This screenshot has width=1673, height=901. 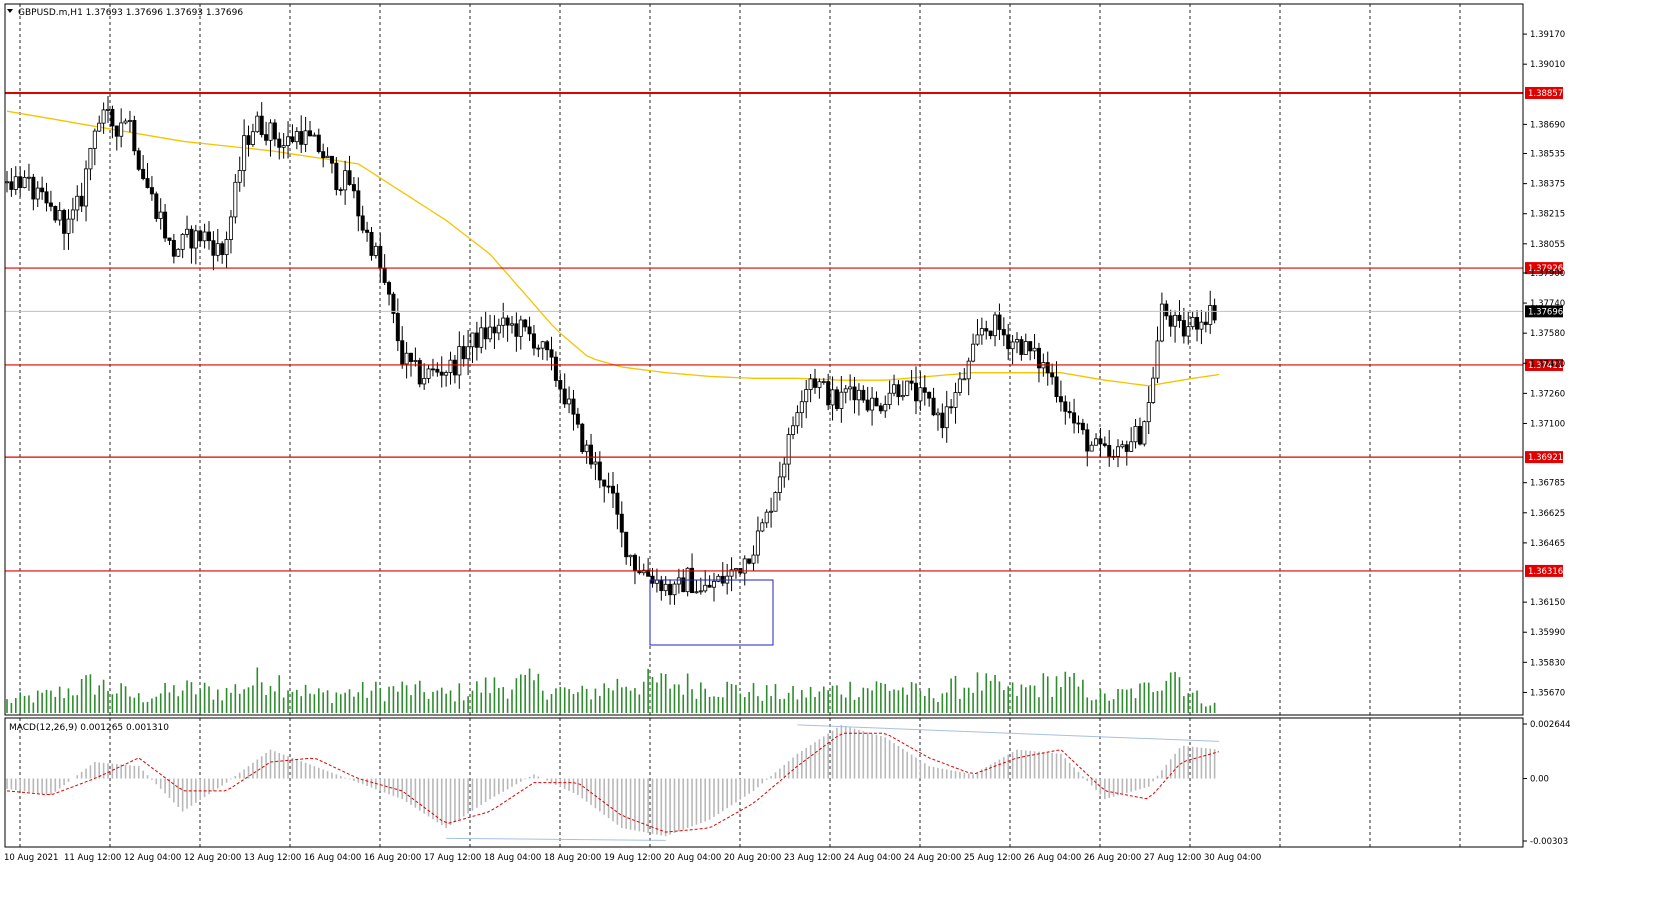 What do you see at coordinates (784, 570) in the screenshot?
I see `price-level: 1.36316` at bounding box center [784, 570].